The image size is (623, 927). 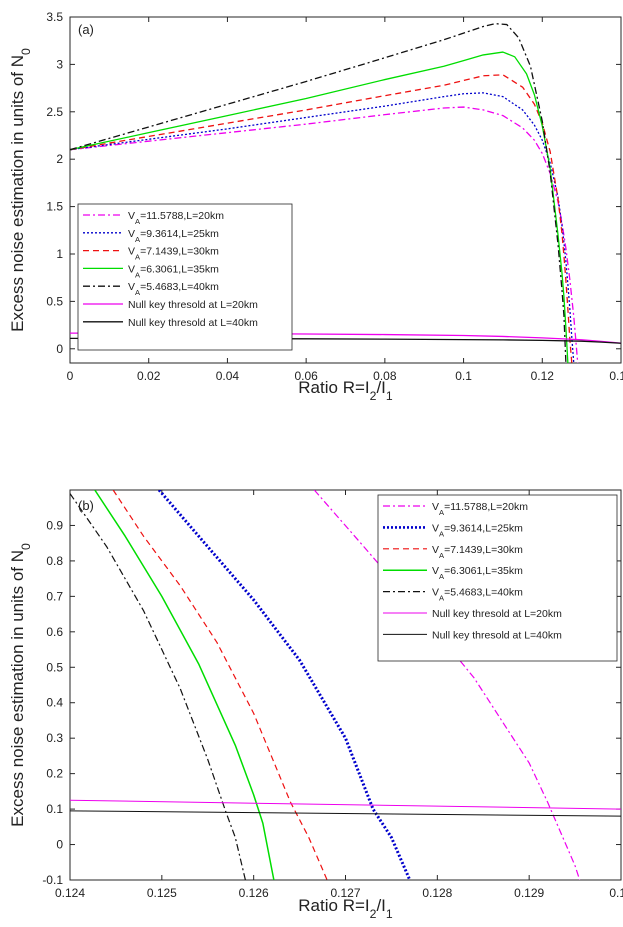 I want to click on x-tick-label: 0.1, so click(x=463, y=376).